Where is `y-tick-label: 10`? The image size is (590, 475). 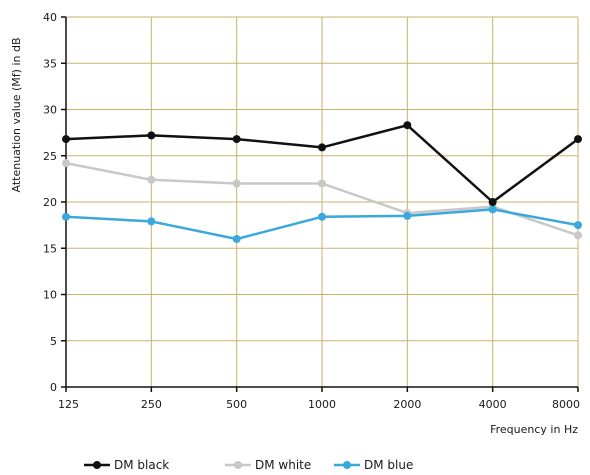 y-tick-label: 10 is located at coordinates (50, 295).